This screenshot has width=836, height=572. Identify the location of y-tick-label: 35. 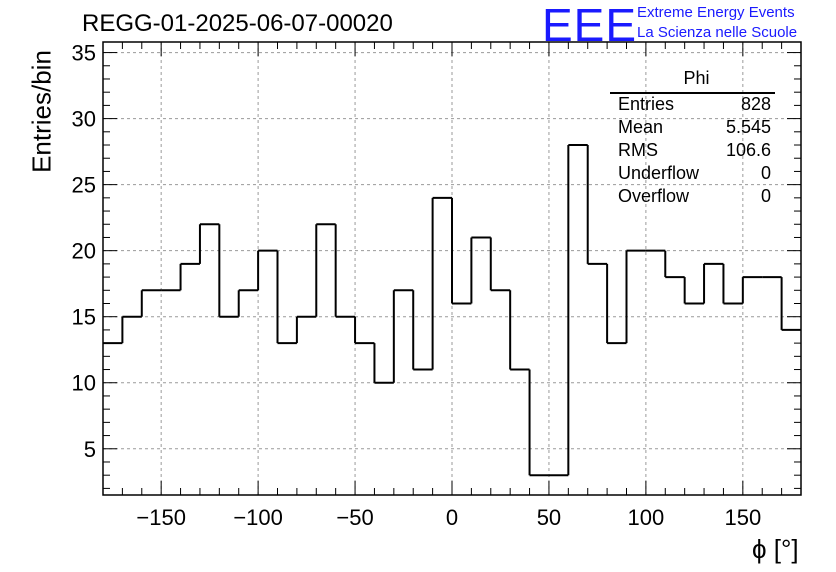
(84, 53).